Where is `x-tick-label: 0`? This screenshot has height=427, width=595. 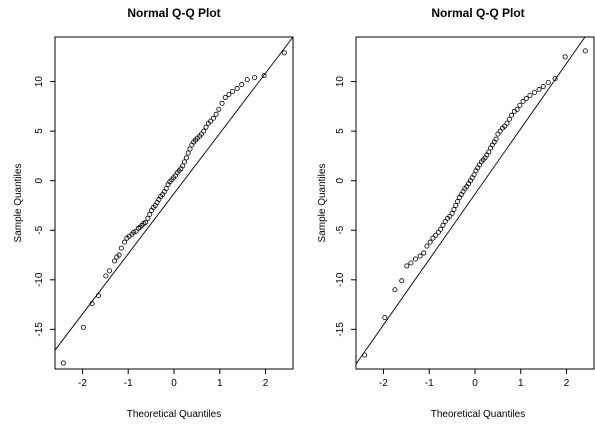 x-tick-label: 0 is located at coordinates (475, 383).